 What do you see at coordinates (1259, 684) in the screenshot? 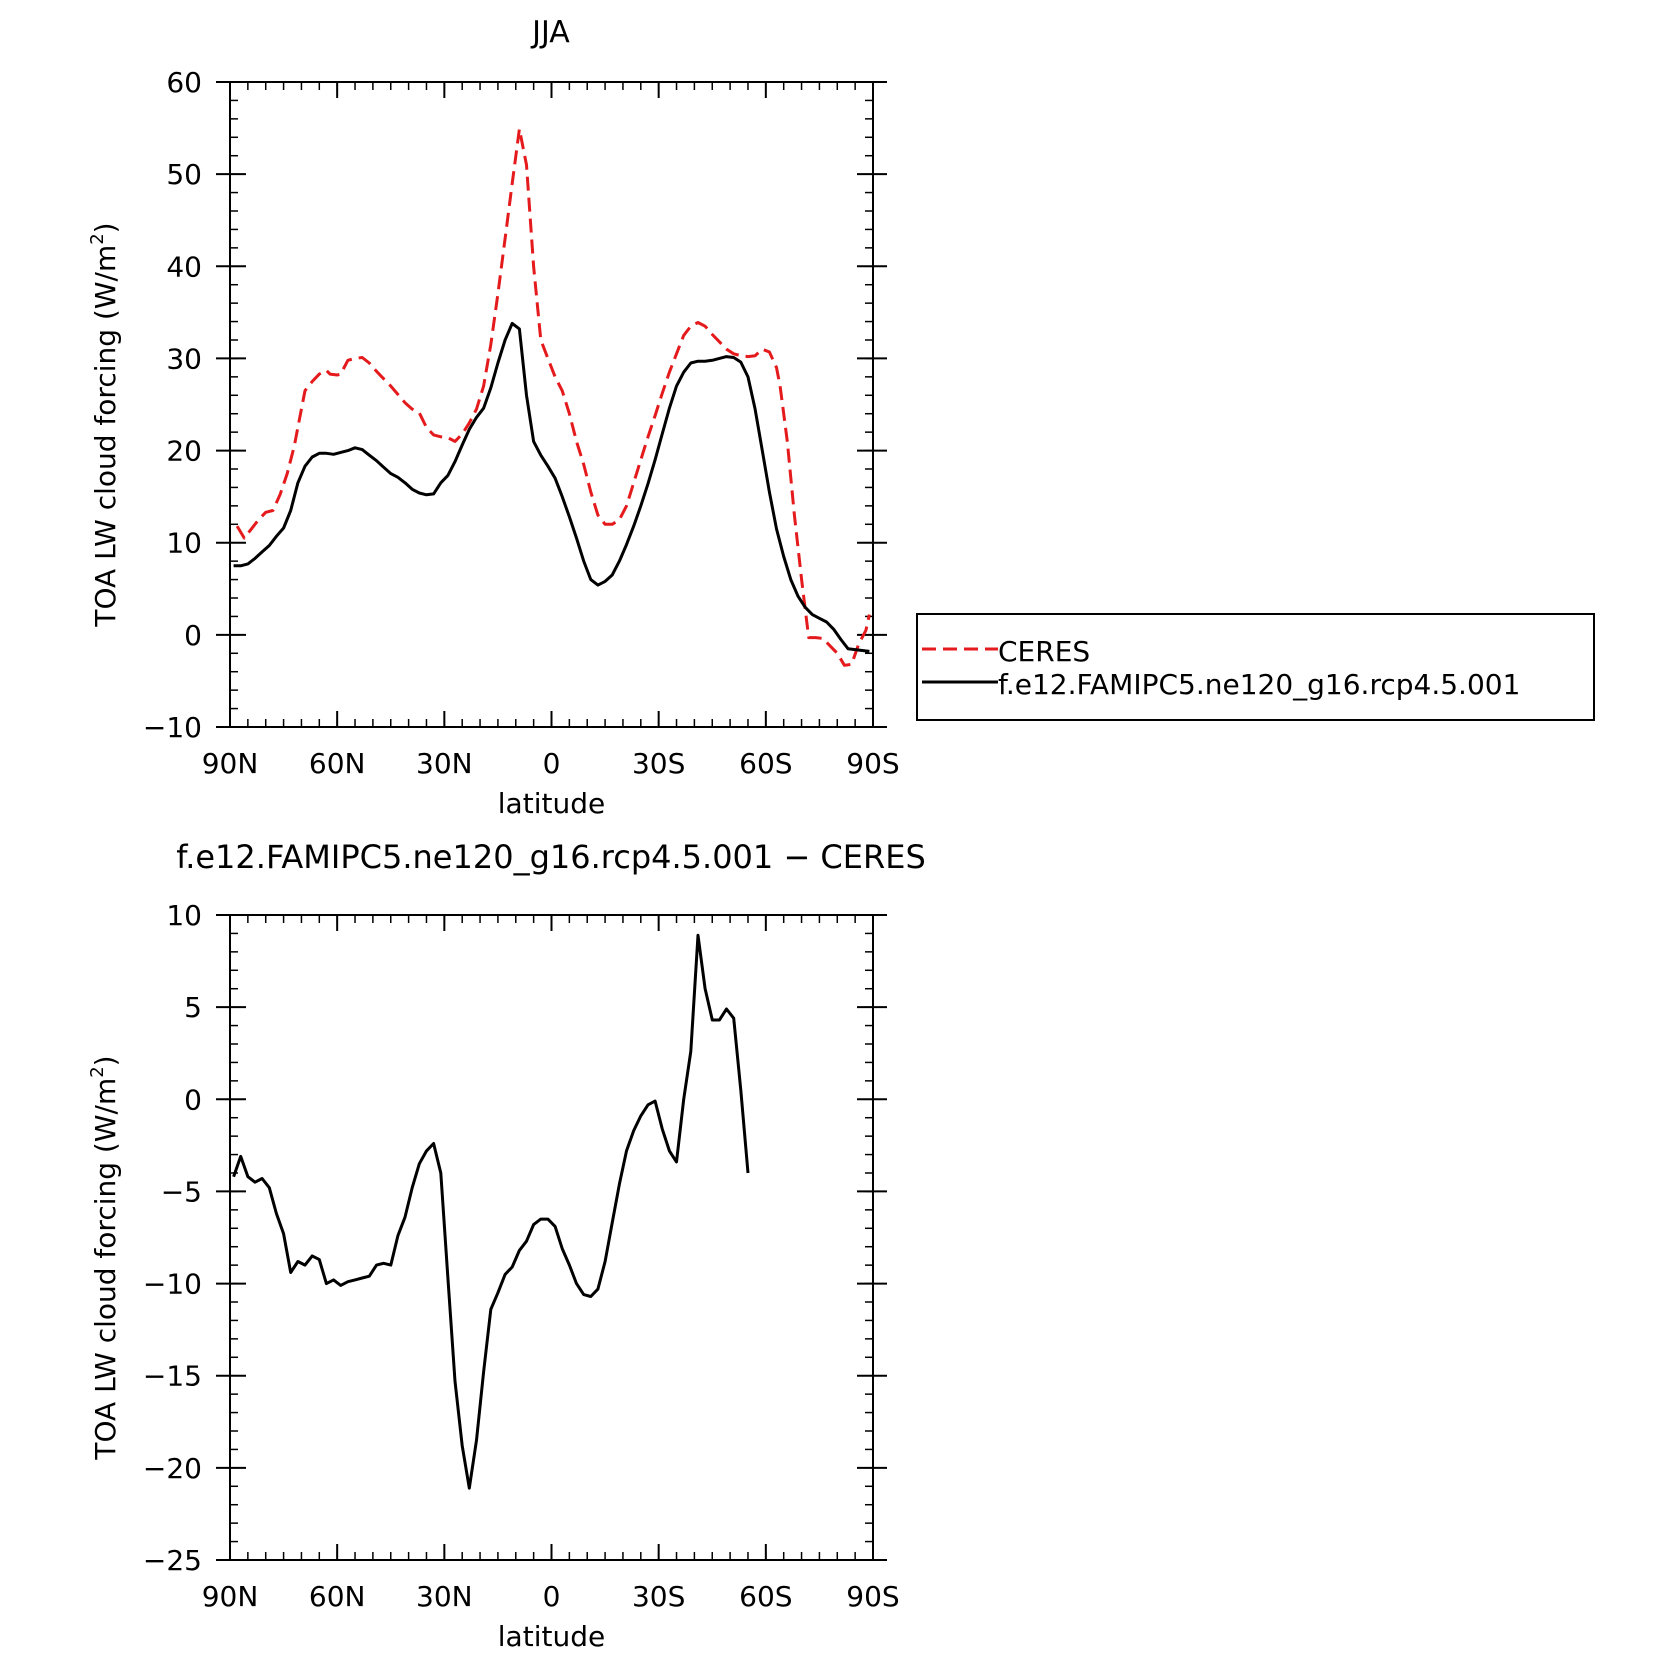
I see `legend-label: f.e12.FAMIPC5.ne120_g16.rcp4.5.001` at bounding box center [1259, 684].